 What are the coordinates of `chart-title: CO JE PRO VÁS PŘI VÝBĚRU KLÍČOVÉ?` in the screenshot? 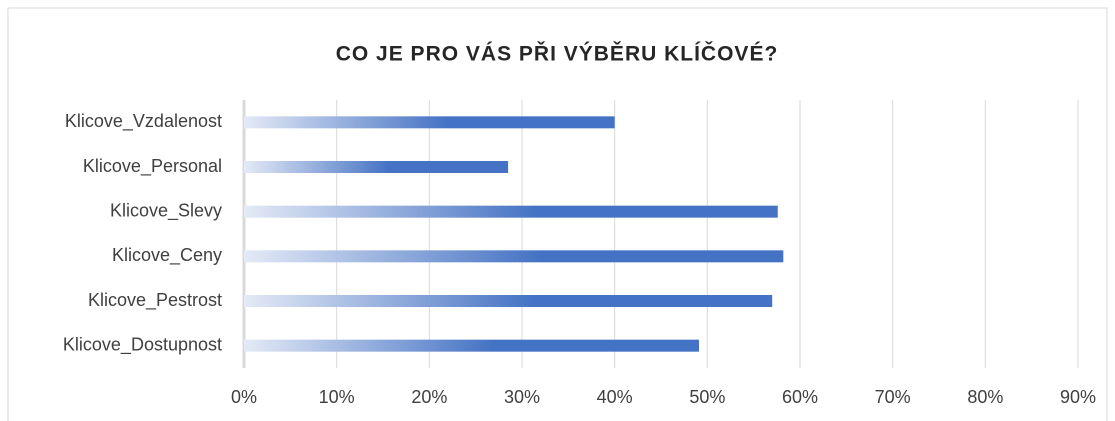 It's located at (557, 54).